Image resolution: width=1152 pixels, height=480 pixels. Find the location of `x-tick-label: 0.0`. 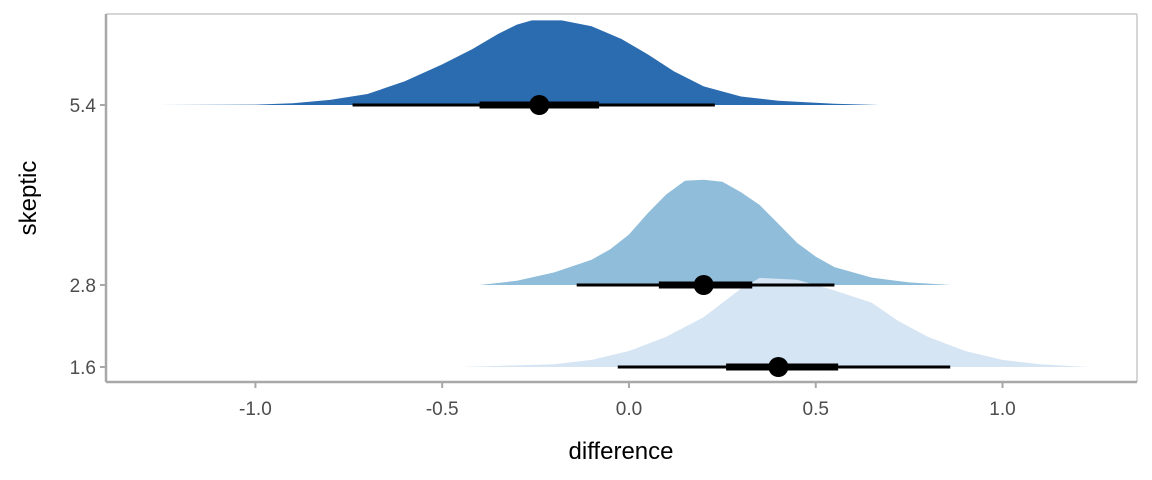

x-tick-label: 0.0 is located at coordinates (629, 409).